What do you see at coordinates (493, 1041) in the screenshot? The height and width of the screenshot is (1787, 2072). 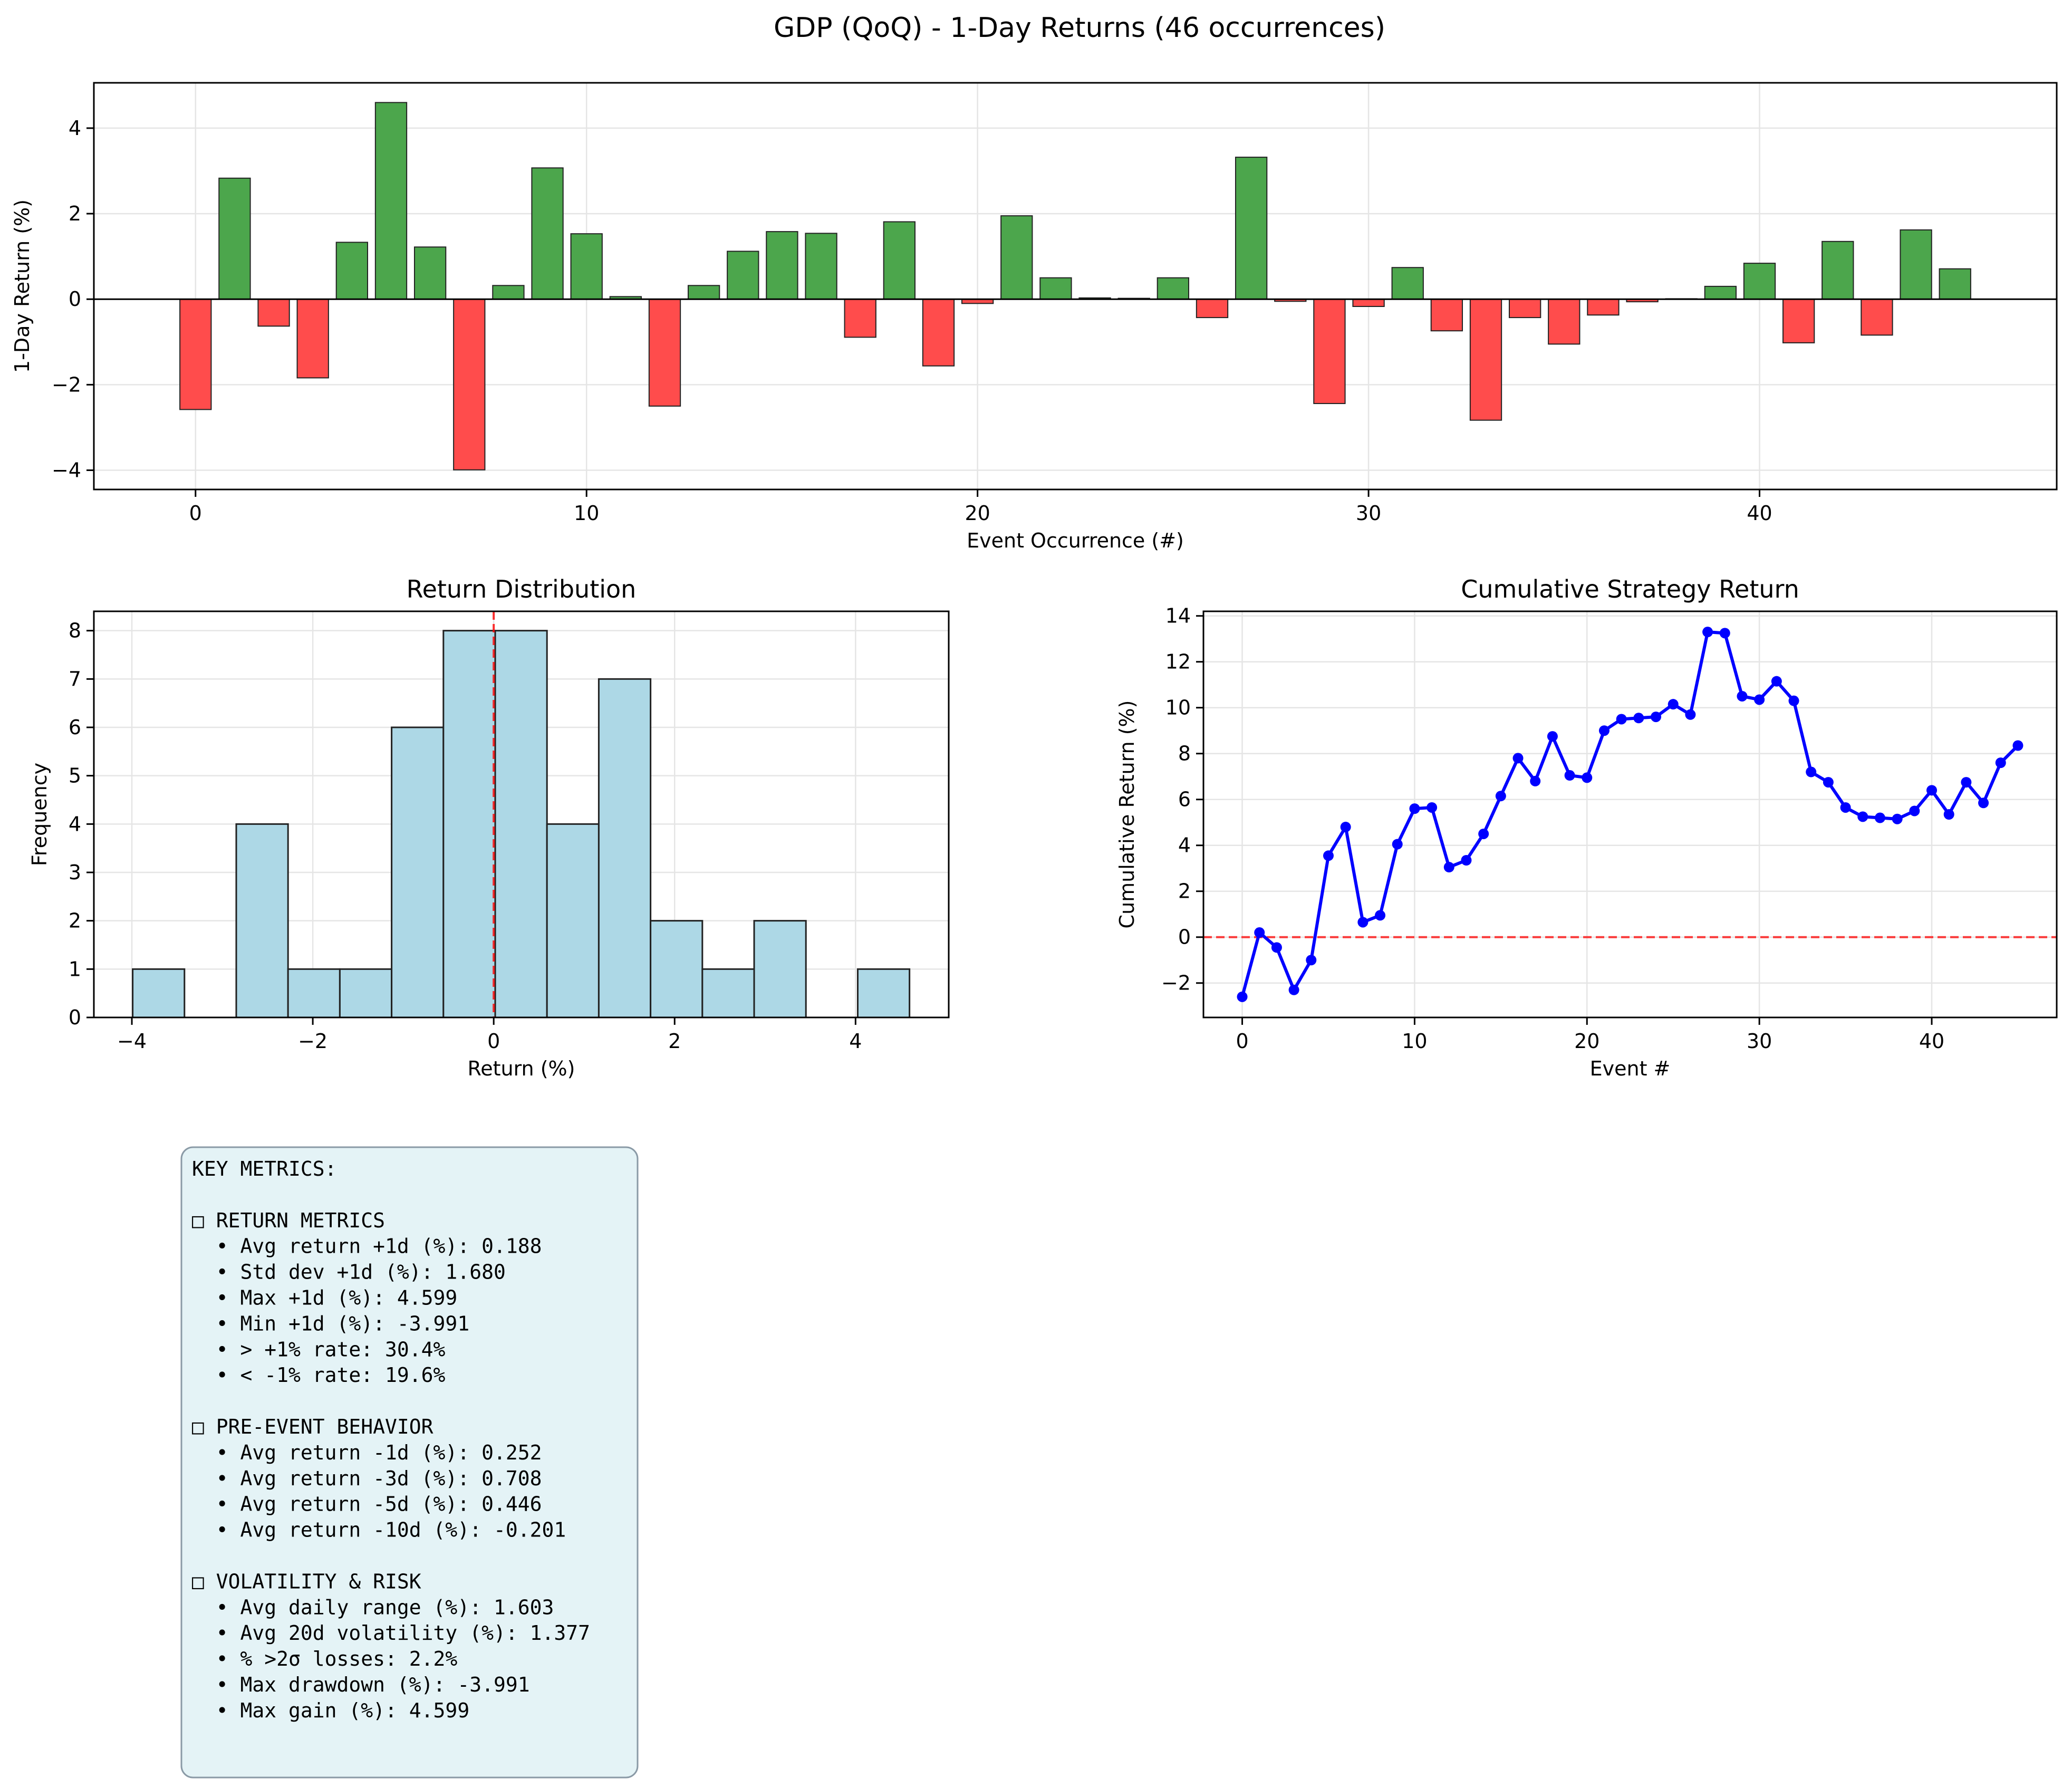 I see `x-tick-label: 0` at bounding box center [493, 1041].